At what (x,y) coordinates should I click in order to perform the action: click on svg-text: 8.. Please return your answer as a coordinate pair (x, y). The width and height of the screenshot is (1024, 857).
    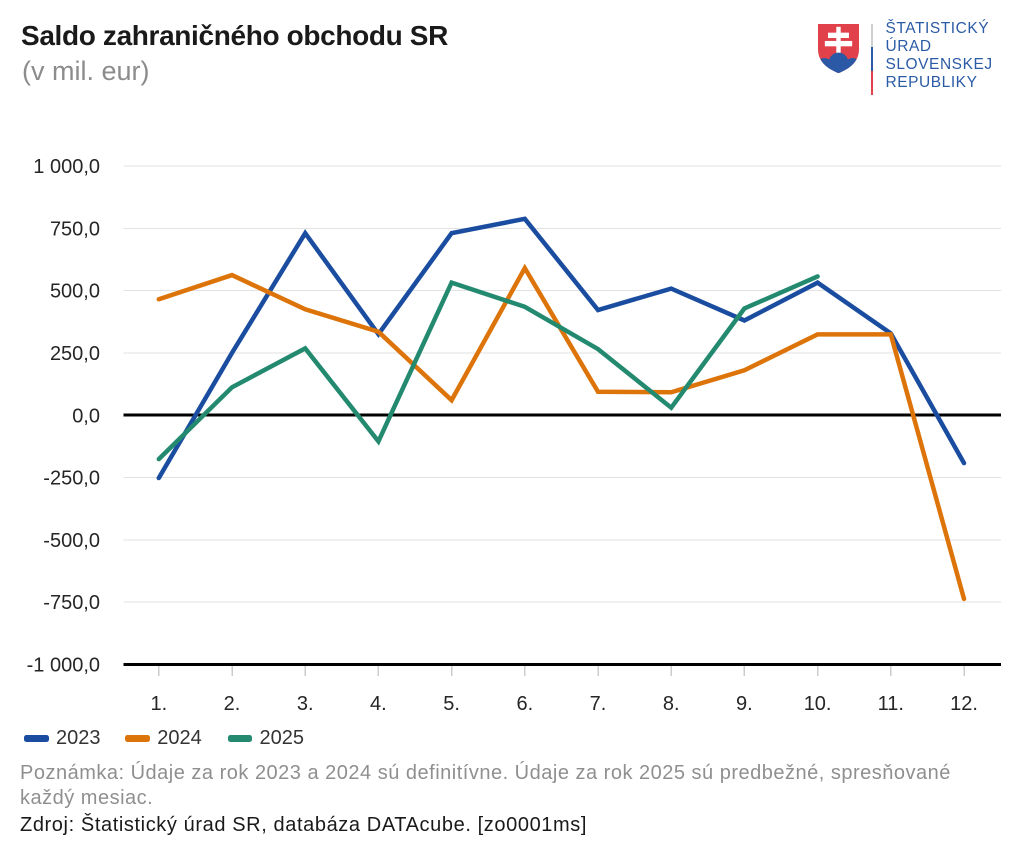
    Looking at the image, I should click on (671, 704).